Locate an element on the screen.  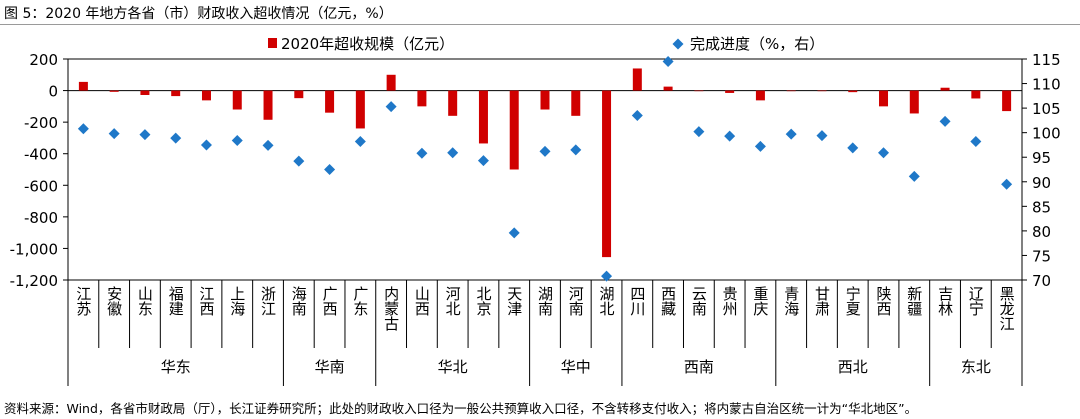
progress-point-新疆 is located at coordinates (914, 176).